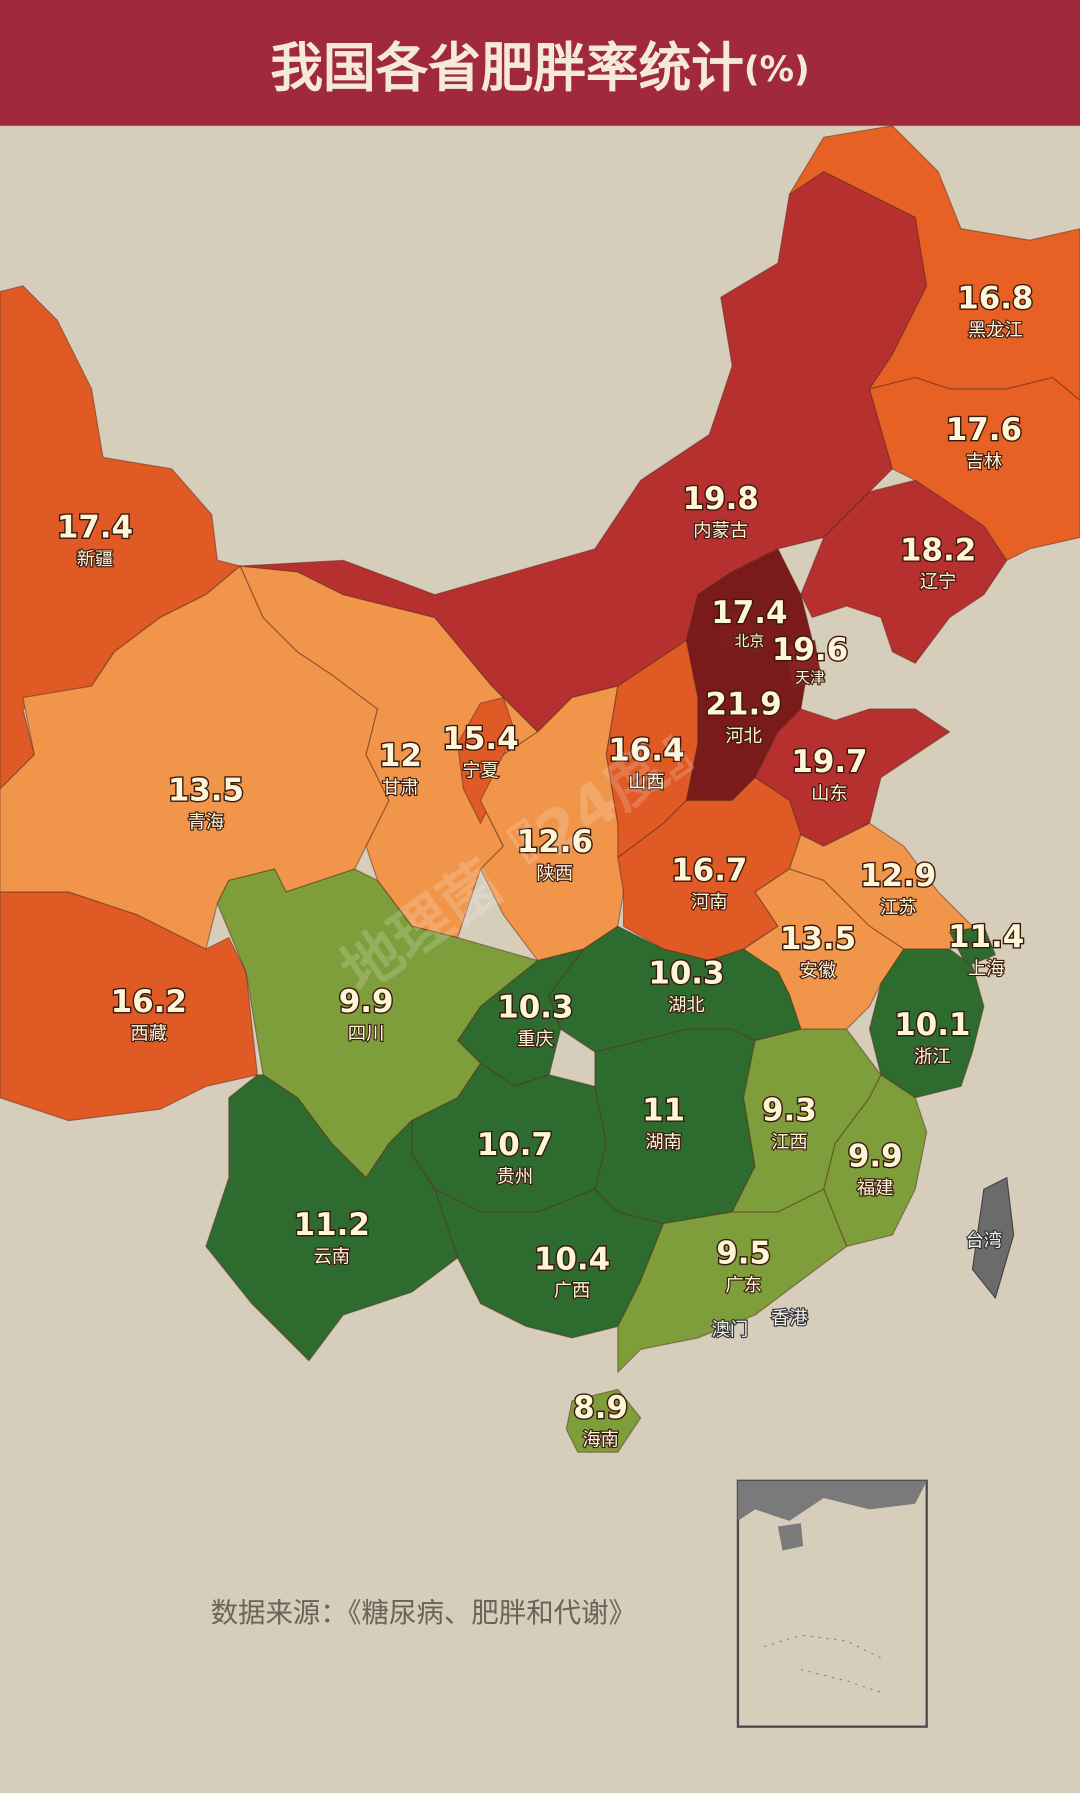 The width and height of the screenshot is (1080, 1793). Describe the element at coordinates (790, 1537) in the screenshot. I see `inset-island` at that location.